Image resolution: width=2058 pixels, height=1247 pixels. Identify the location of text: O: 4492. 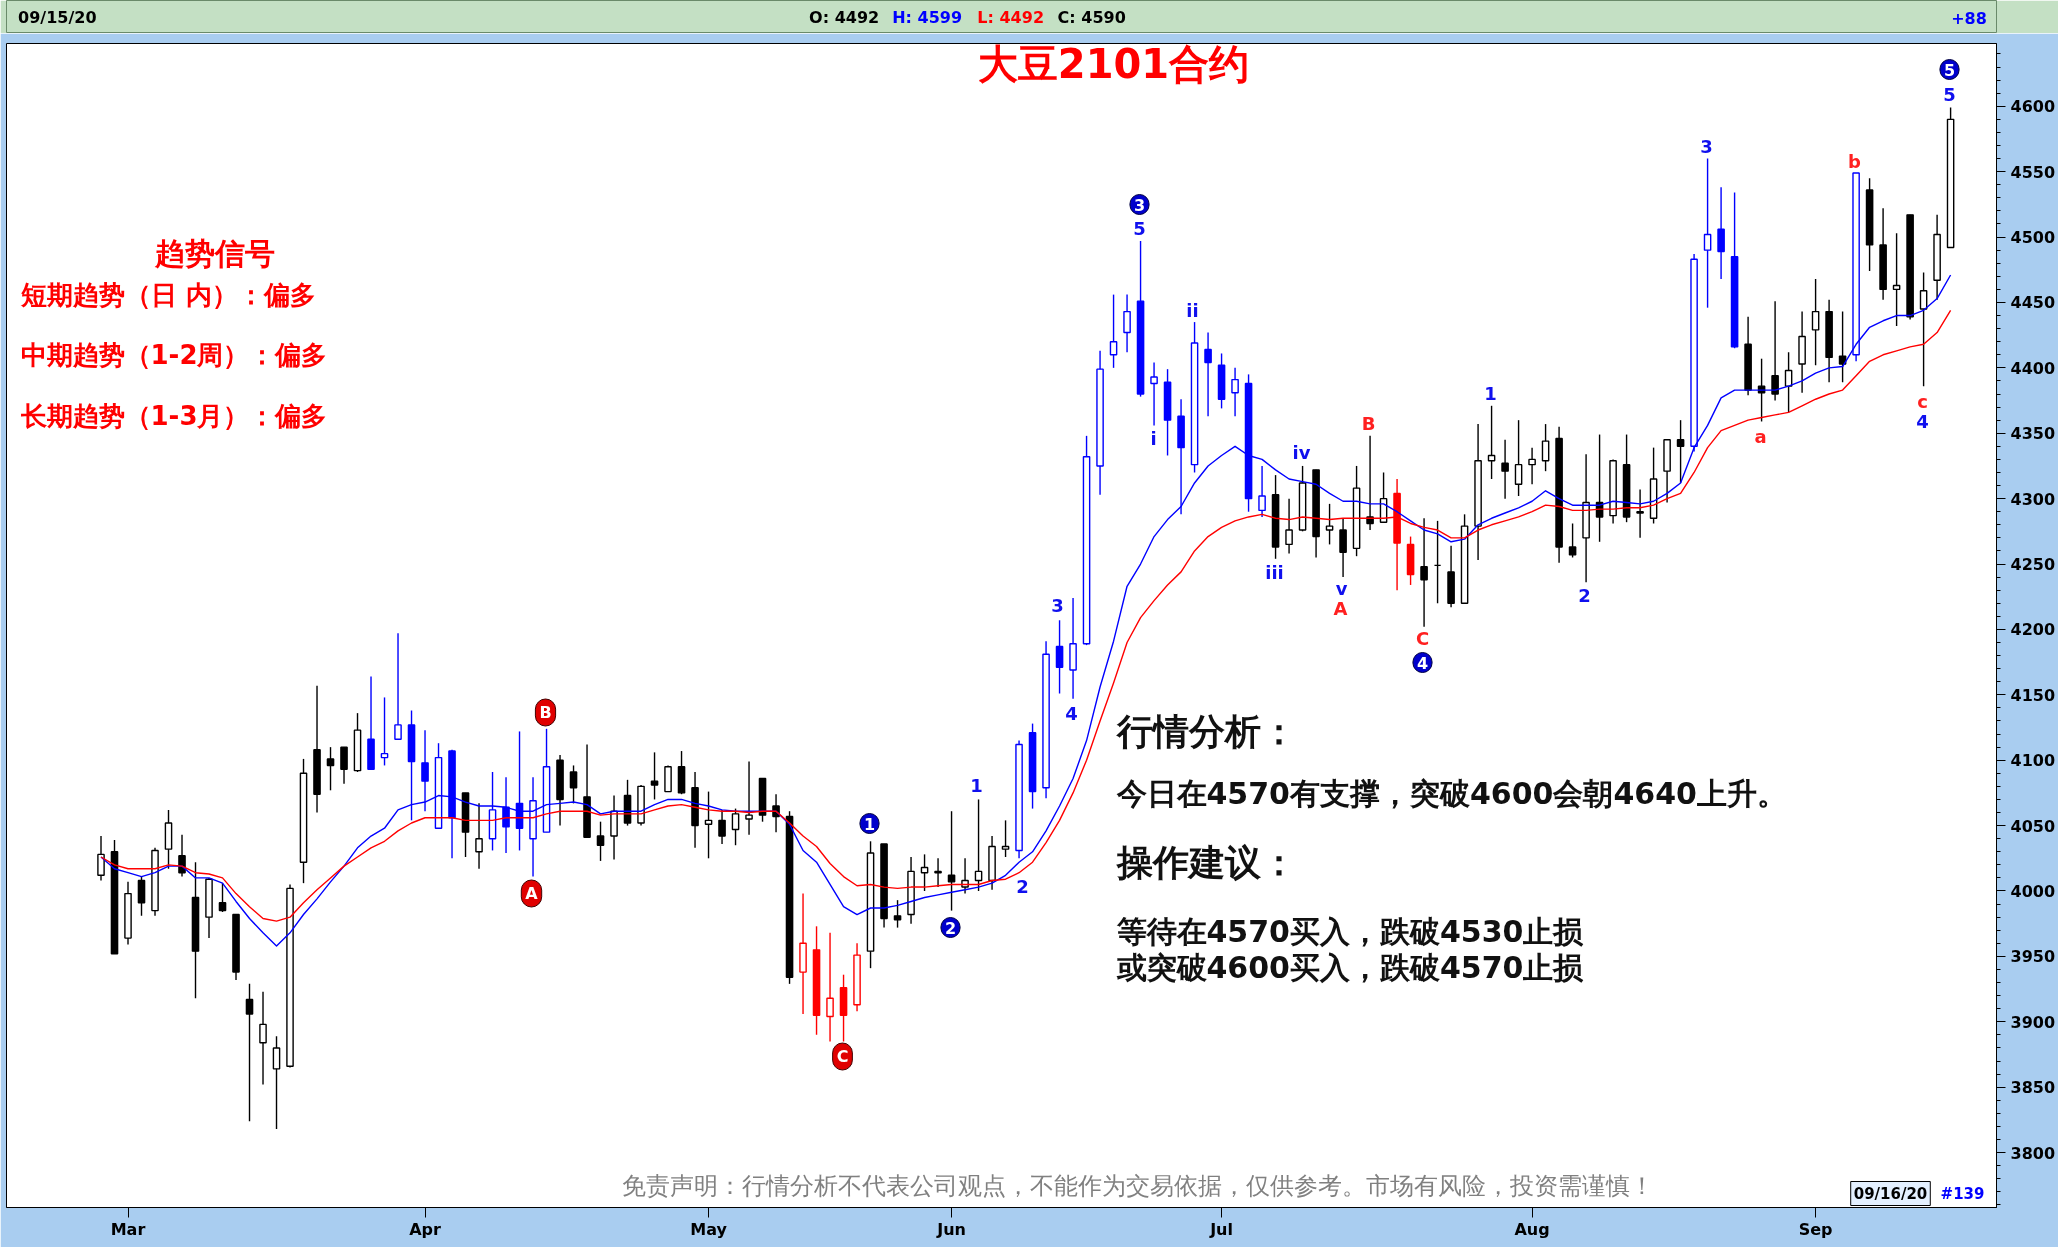
(844, 17).